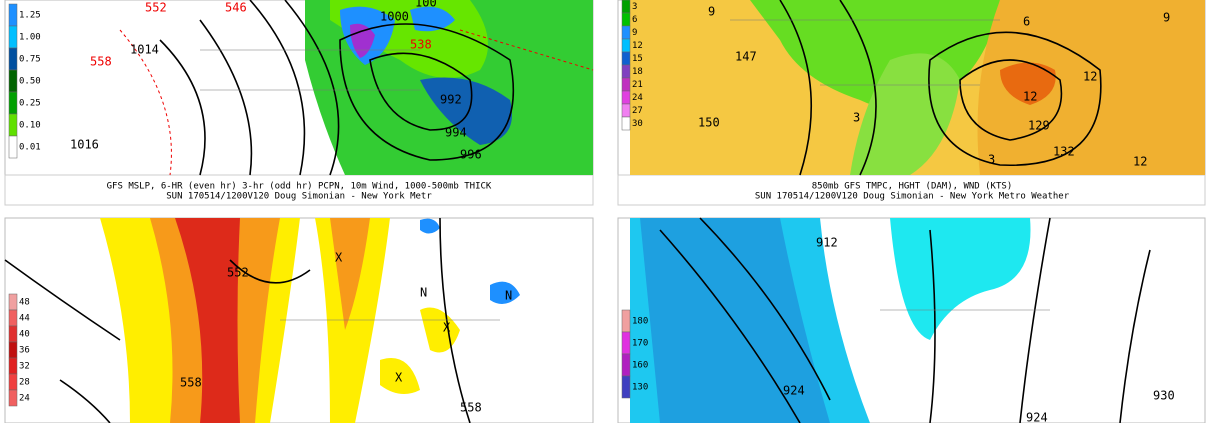 This screenshot has width=1210, height=423. What do you see at coordinates (827, 243) in the screenshot?
I see `contour-label: 912` at bounding box center [827, 243].